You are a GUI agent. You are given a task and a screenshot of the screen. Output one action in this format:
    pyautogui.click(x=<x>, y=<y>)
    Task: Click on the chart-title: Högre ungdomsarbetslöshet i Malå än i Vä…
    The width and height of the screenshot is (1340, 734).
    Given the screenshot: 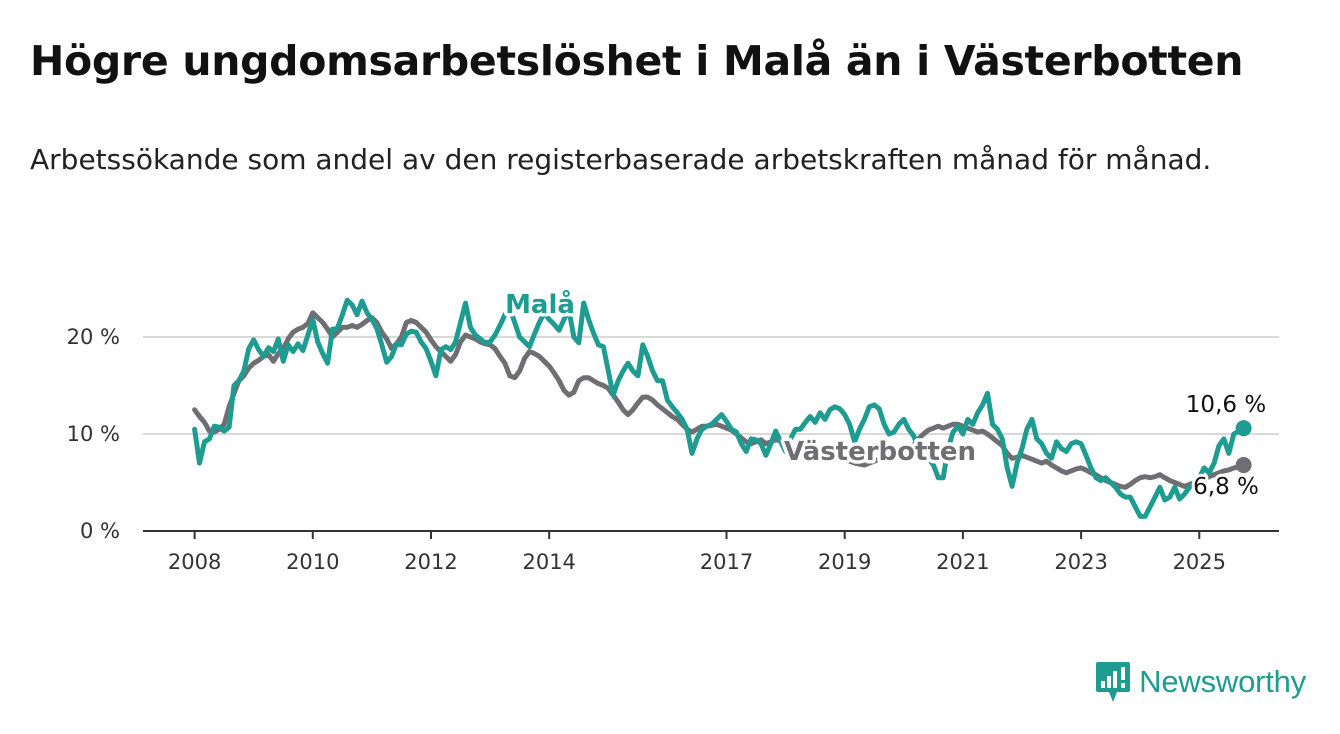 What is the action you would take?
    pyautogui.click(x=637, y=61)
    